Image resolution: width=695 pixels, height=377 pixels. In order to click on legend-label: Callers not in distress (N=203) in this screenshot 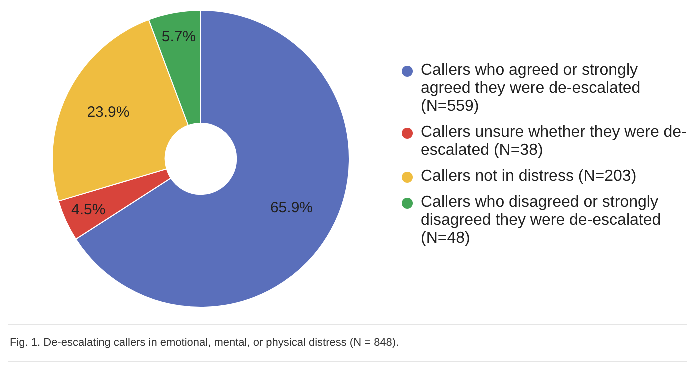, I will do `click(529, 177)`.